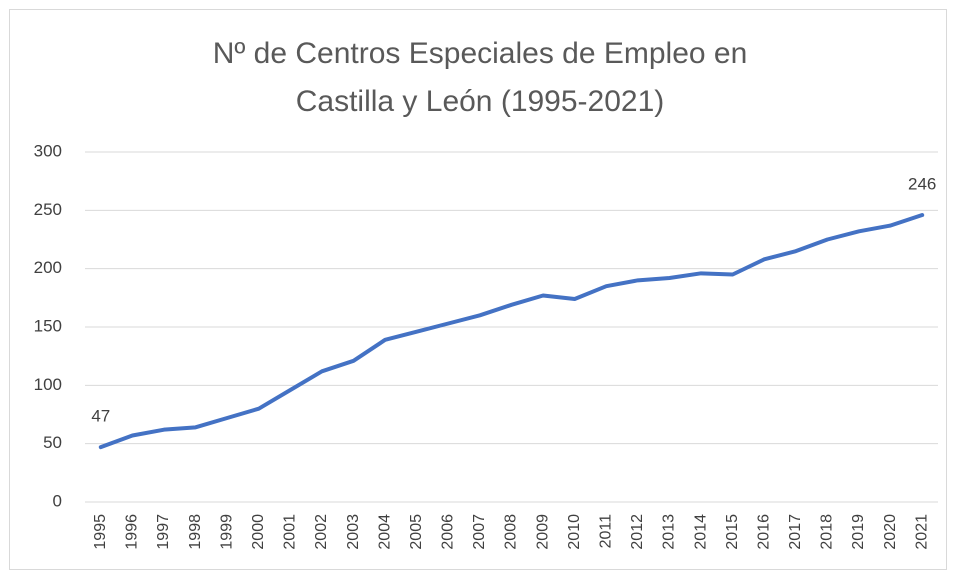 The width and height of the screenshot is (955, 578). Describe the element at coordinates (57, 500) in the screenshot. I see `y-tick-label: 0` at that location.